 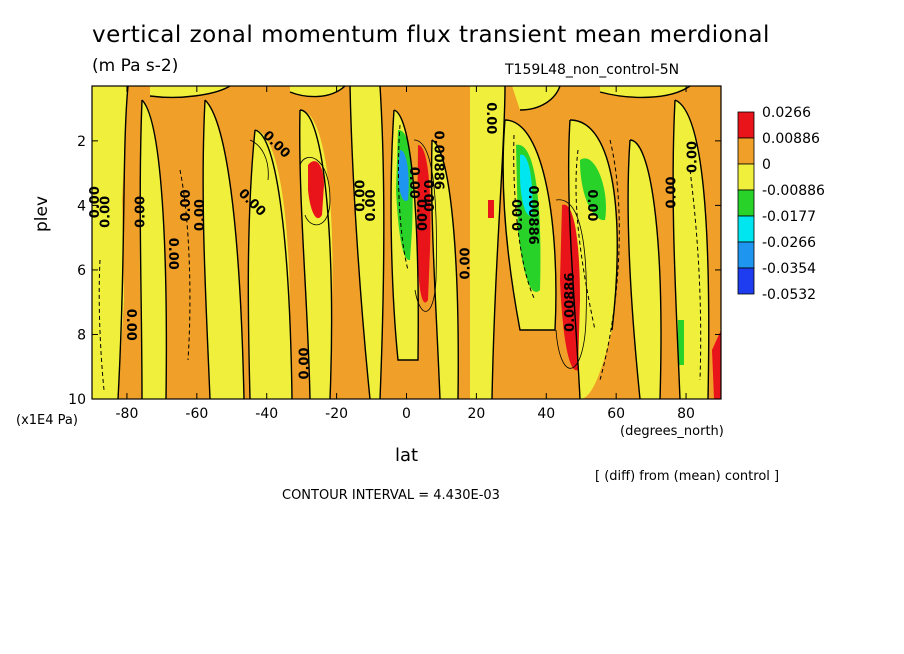 What do you see at coordinates (81, 206) in the screenshot?
I see `y-tick-label: 4` at bounding box center [81, 206].